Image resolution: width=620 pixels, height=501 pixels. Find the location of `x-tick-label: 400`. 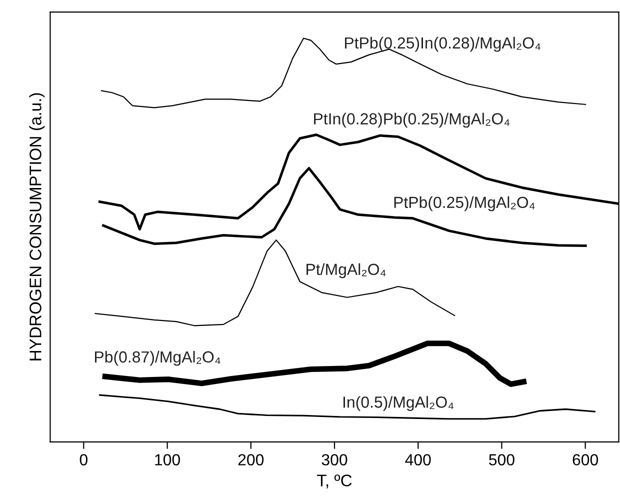

x-tick-label: 400 is located at coordinates (418, 460).